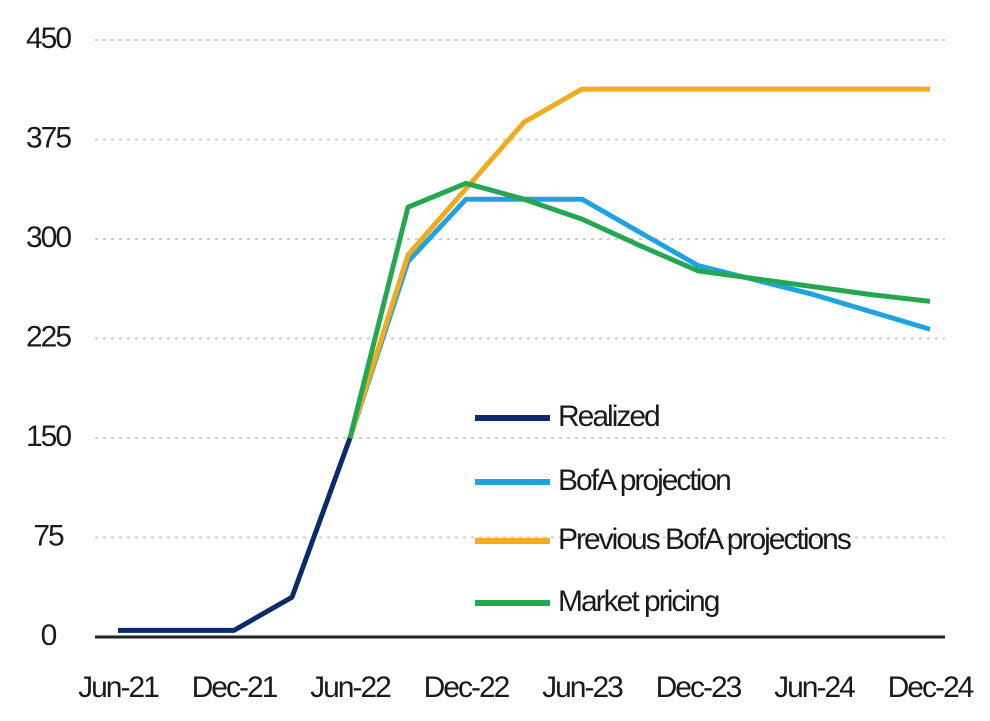 The width and height of the screenshot is (990, 721). What do you see at coordinates (48, 535) in the screenshot?
I see `y-tick-label: 75` at bounding box center [48, 535].